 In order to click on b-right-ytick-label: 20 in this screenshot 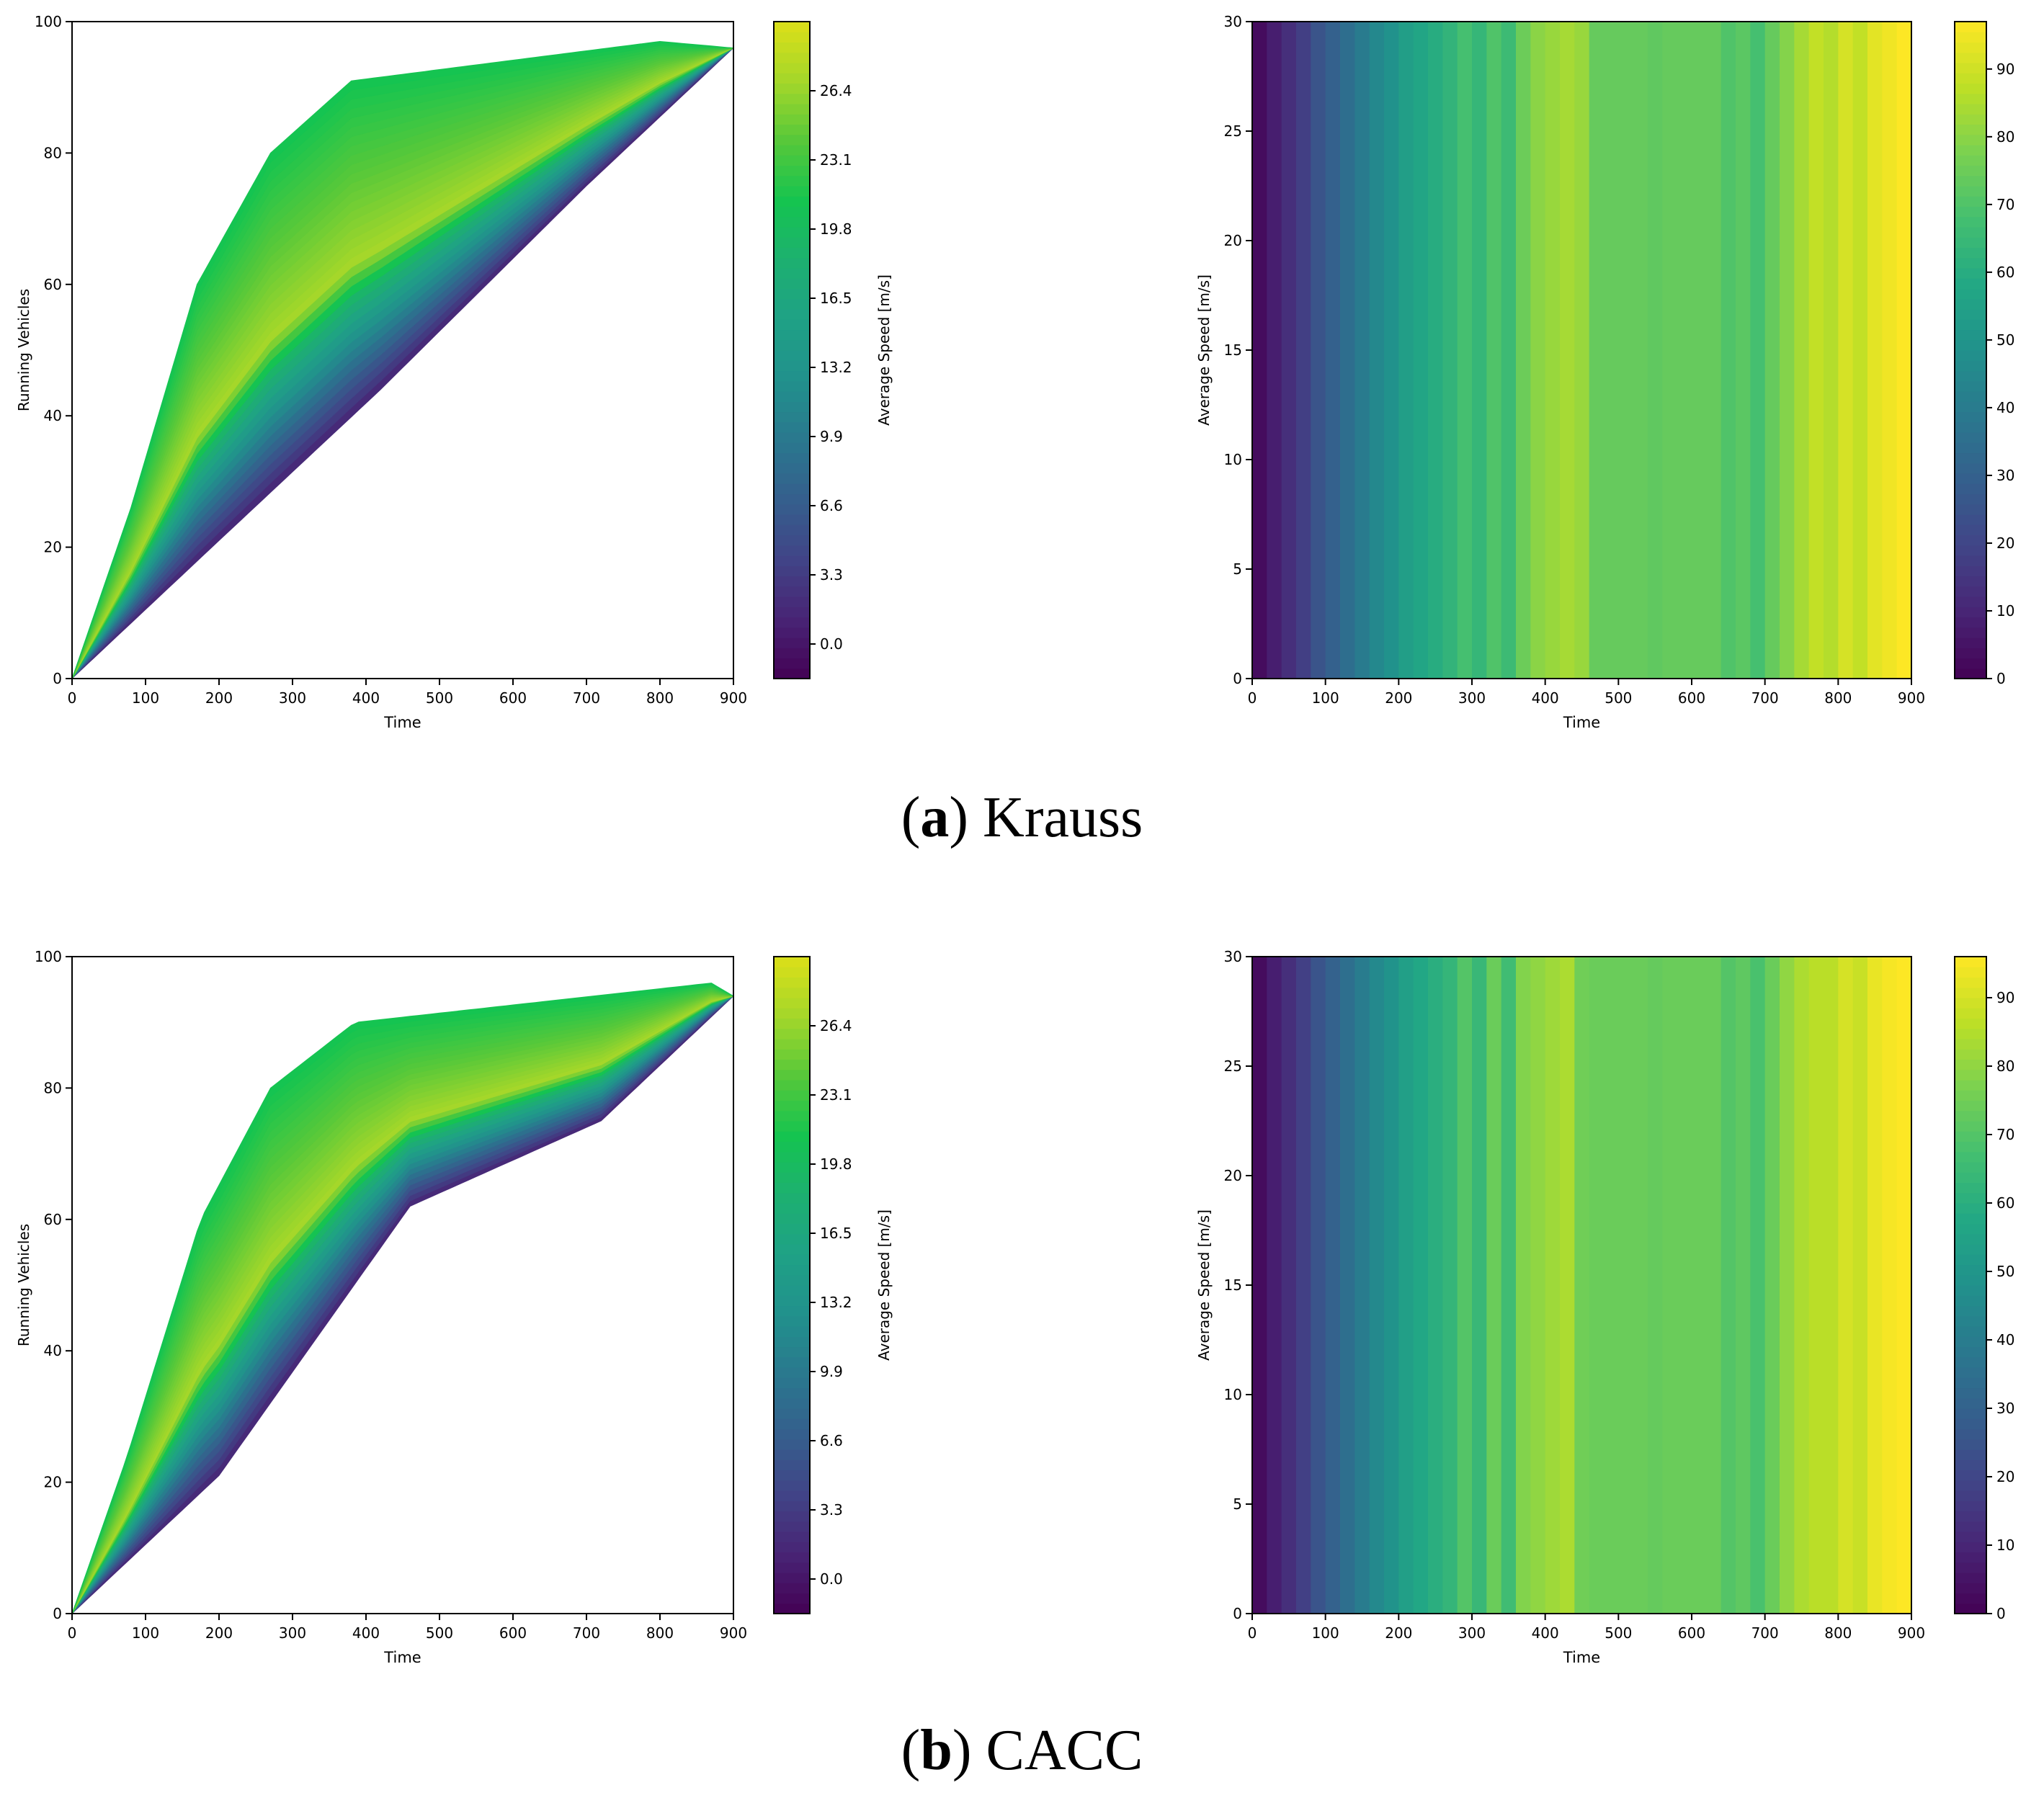, I will do `click(1233, 1175)`.